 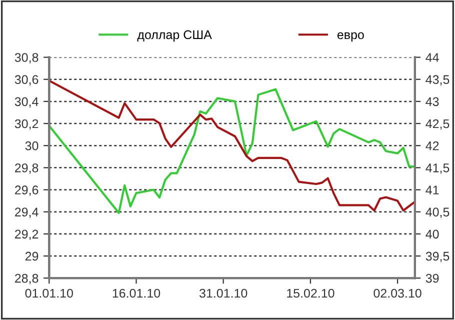 I want to click on legend-label: евро, so click(x=350, y=37).